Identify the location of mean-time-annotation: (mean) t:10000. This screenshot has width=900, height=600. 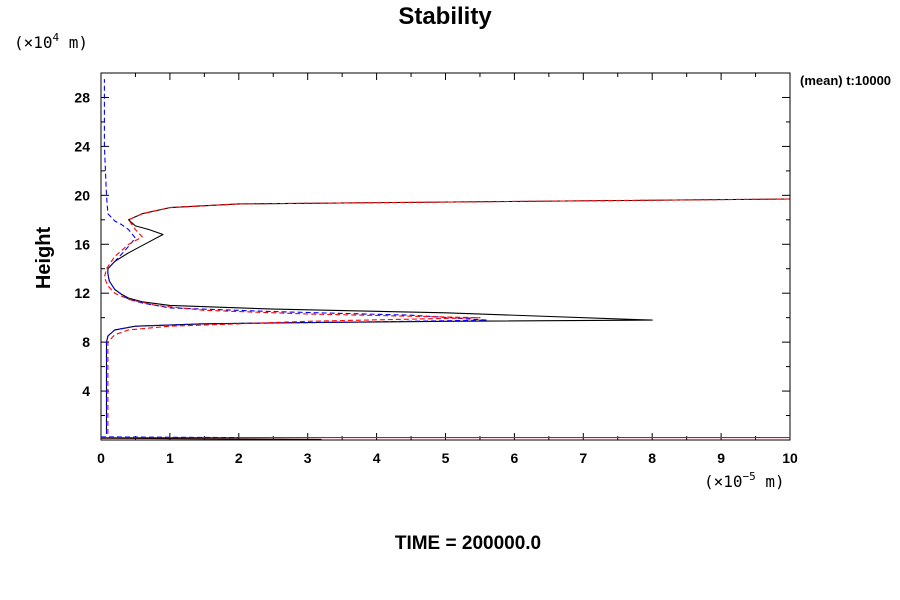
(845, 80).